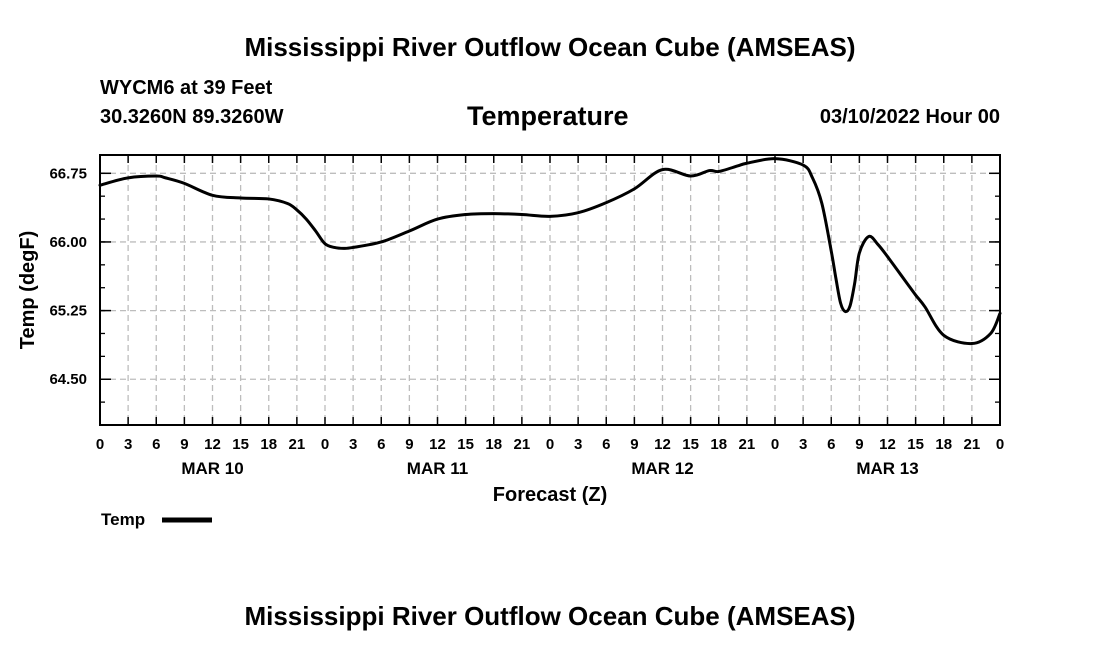 The width and height of the screenshot is (1100, 650). What do you see at coordinates (887, 468) in the screenshot?
I see `day-label: MAR 13` at bounding box center [887, 468].